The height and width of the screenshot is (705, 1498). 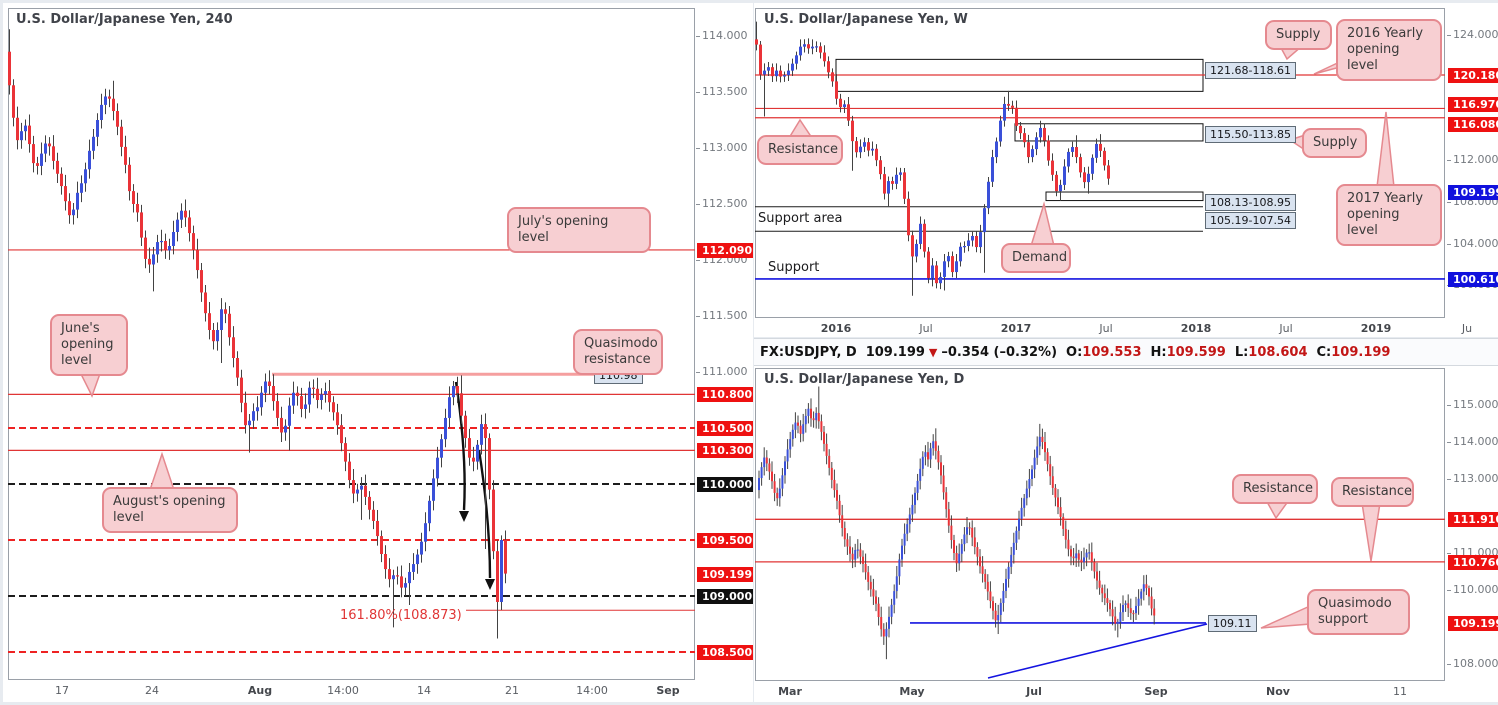 I want to click on price-change: –0.354 (–0.32%), so click(x=999, y=352).